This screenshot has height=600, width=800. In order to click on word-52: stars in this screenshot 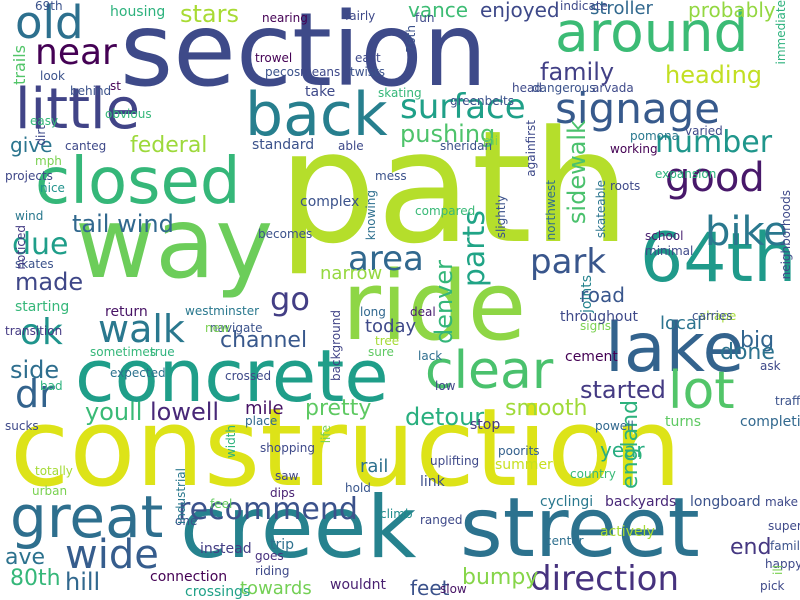, I will do `click(209, 14)`.